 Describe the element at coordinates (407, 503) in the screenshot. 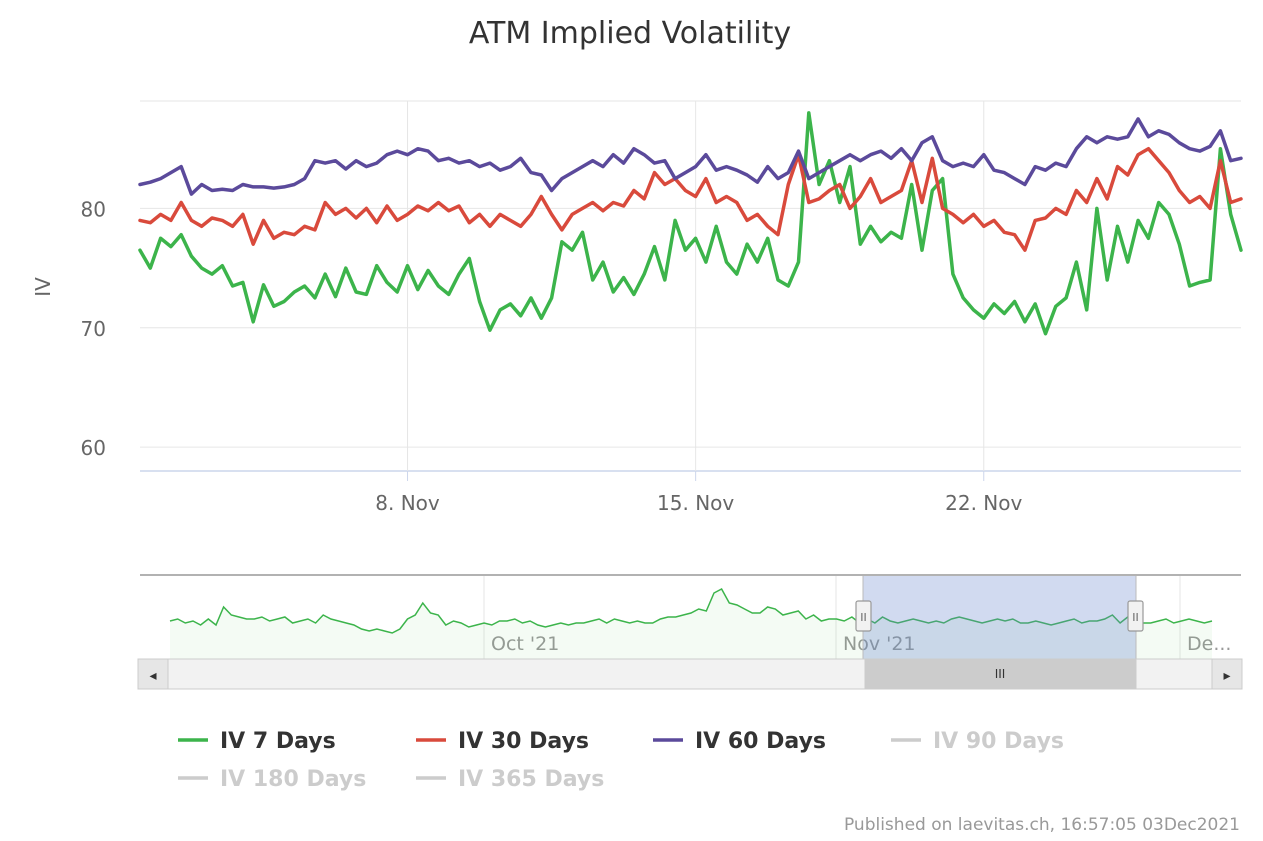

I see `x-tick-label: 8. Nov` at that location.